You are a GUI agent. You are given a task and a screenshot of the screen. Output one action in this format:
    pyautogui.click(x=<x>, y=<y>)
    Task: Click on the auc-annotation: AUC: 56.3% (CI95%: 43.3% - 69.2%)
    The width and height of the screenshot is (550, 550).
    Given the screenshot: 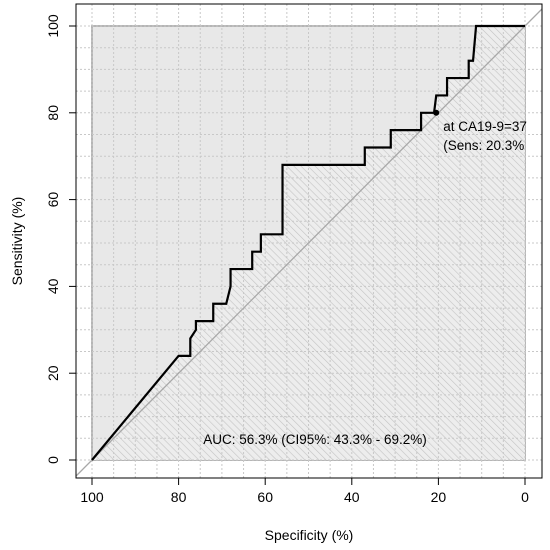 What is the action you would take?
    pyautogui.click(x=315, y=439)
    